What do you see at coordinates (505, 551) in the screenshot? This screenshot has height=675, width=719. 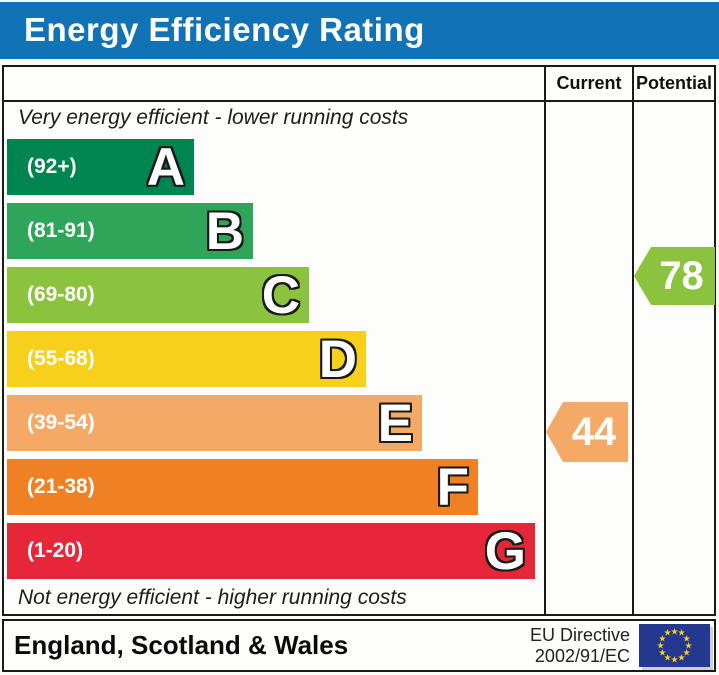 I see `band-letter: G` at bounding box center [505, 551].